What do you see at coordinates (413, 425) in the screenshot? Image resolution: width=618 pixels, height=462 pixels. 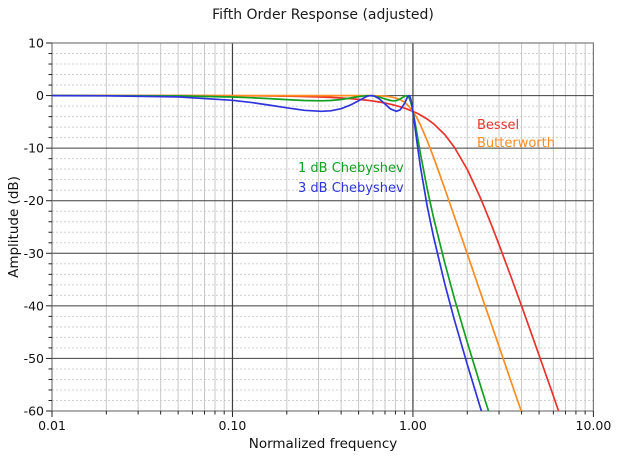 I see `x-tick-label: 1.00` at bounding box center [413, 425].